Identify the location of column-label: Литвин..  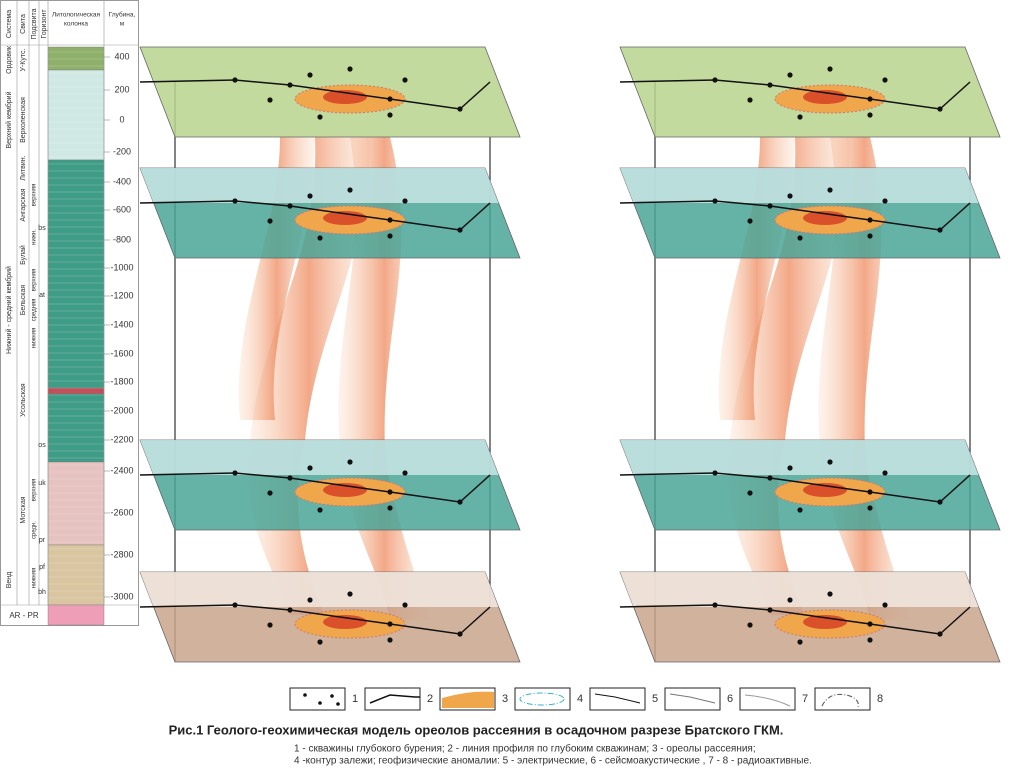
(23, 167).